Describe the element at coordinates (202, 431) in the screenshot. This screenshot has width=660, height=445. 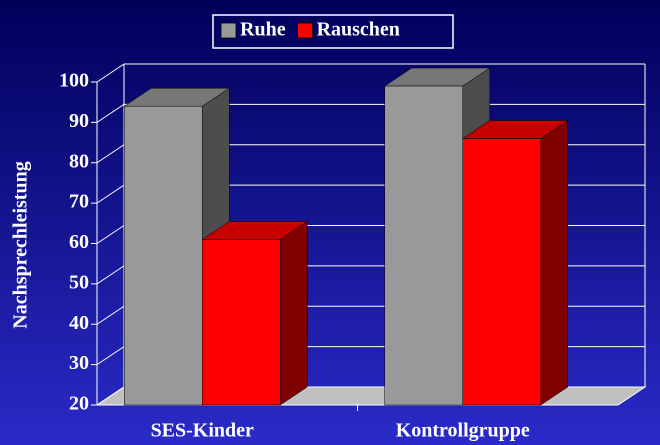
I see `x-tick-label: SES-Kinder` at that location.